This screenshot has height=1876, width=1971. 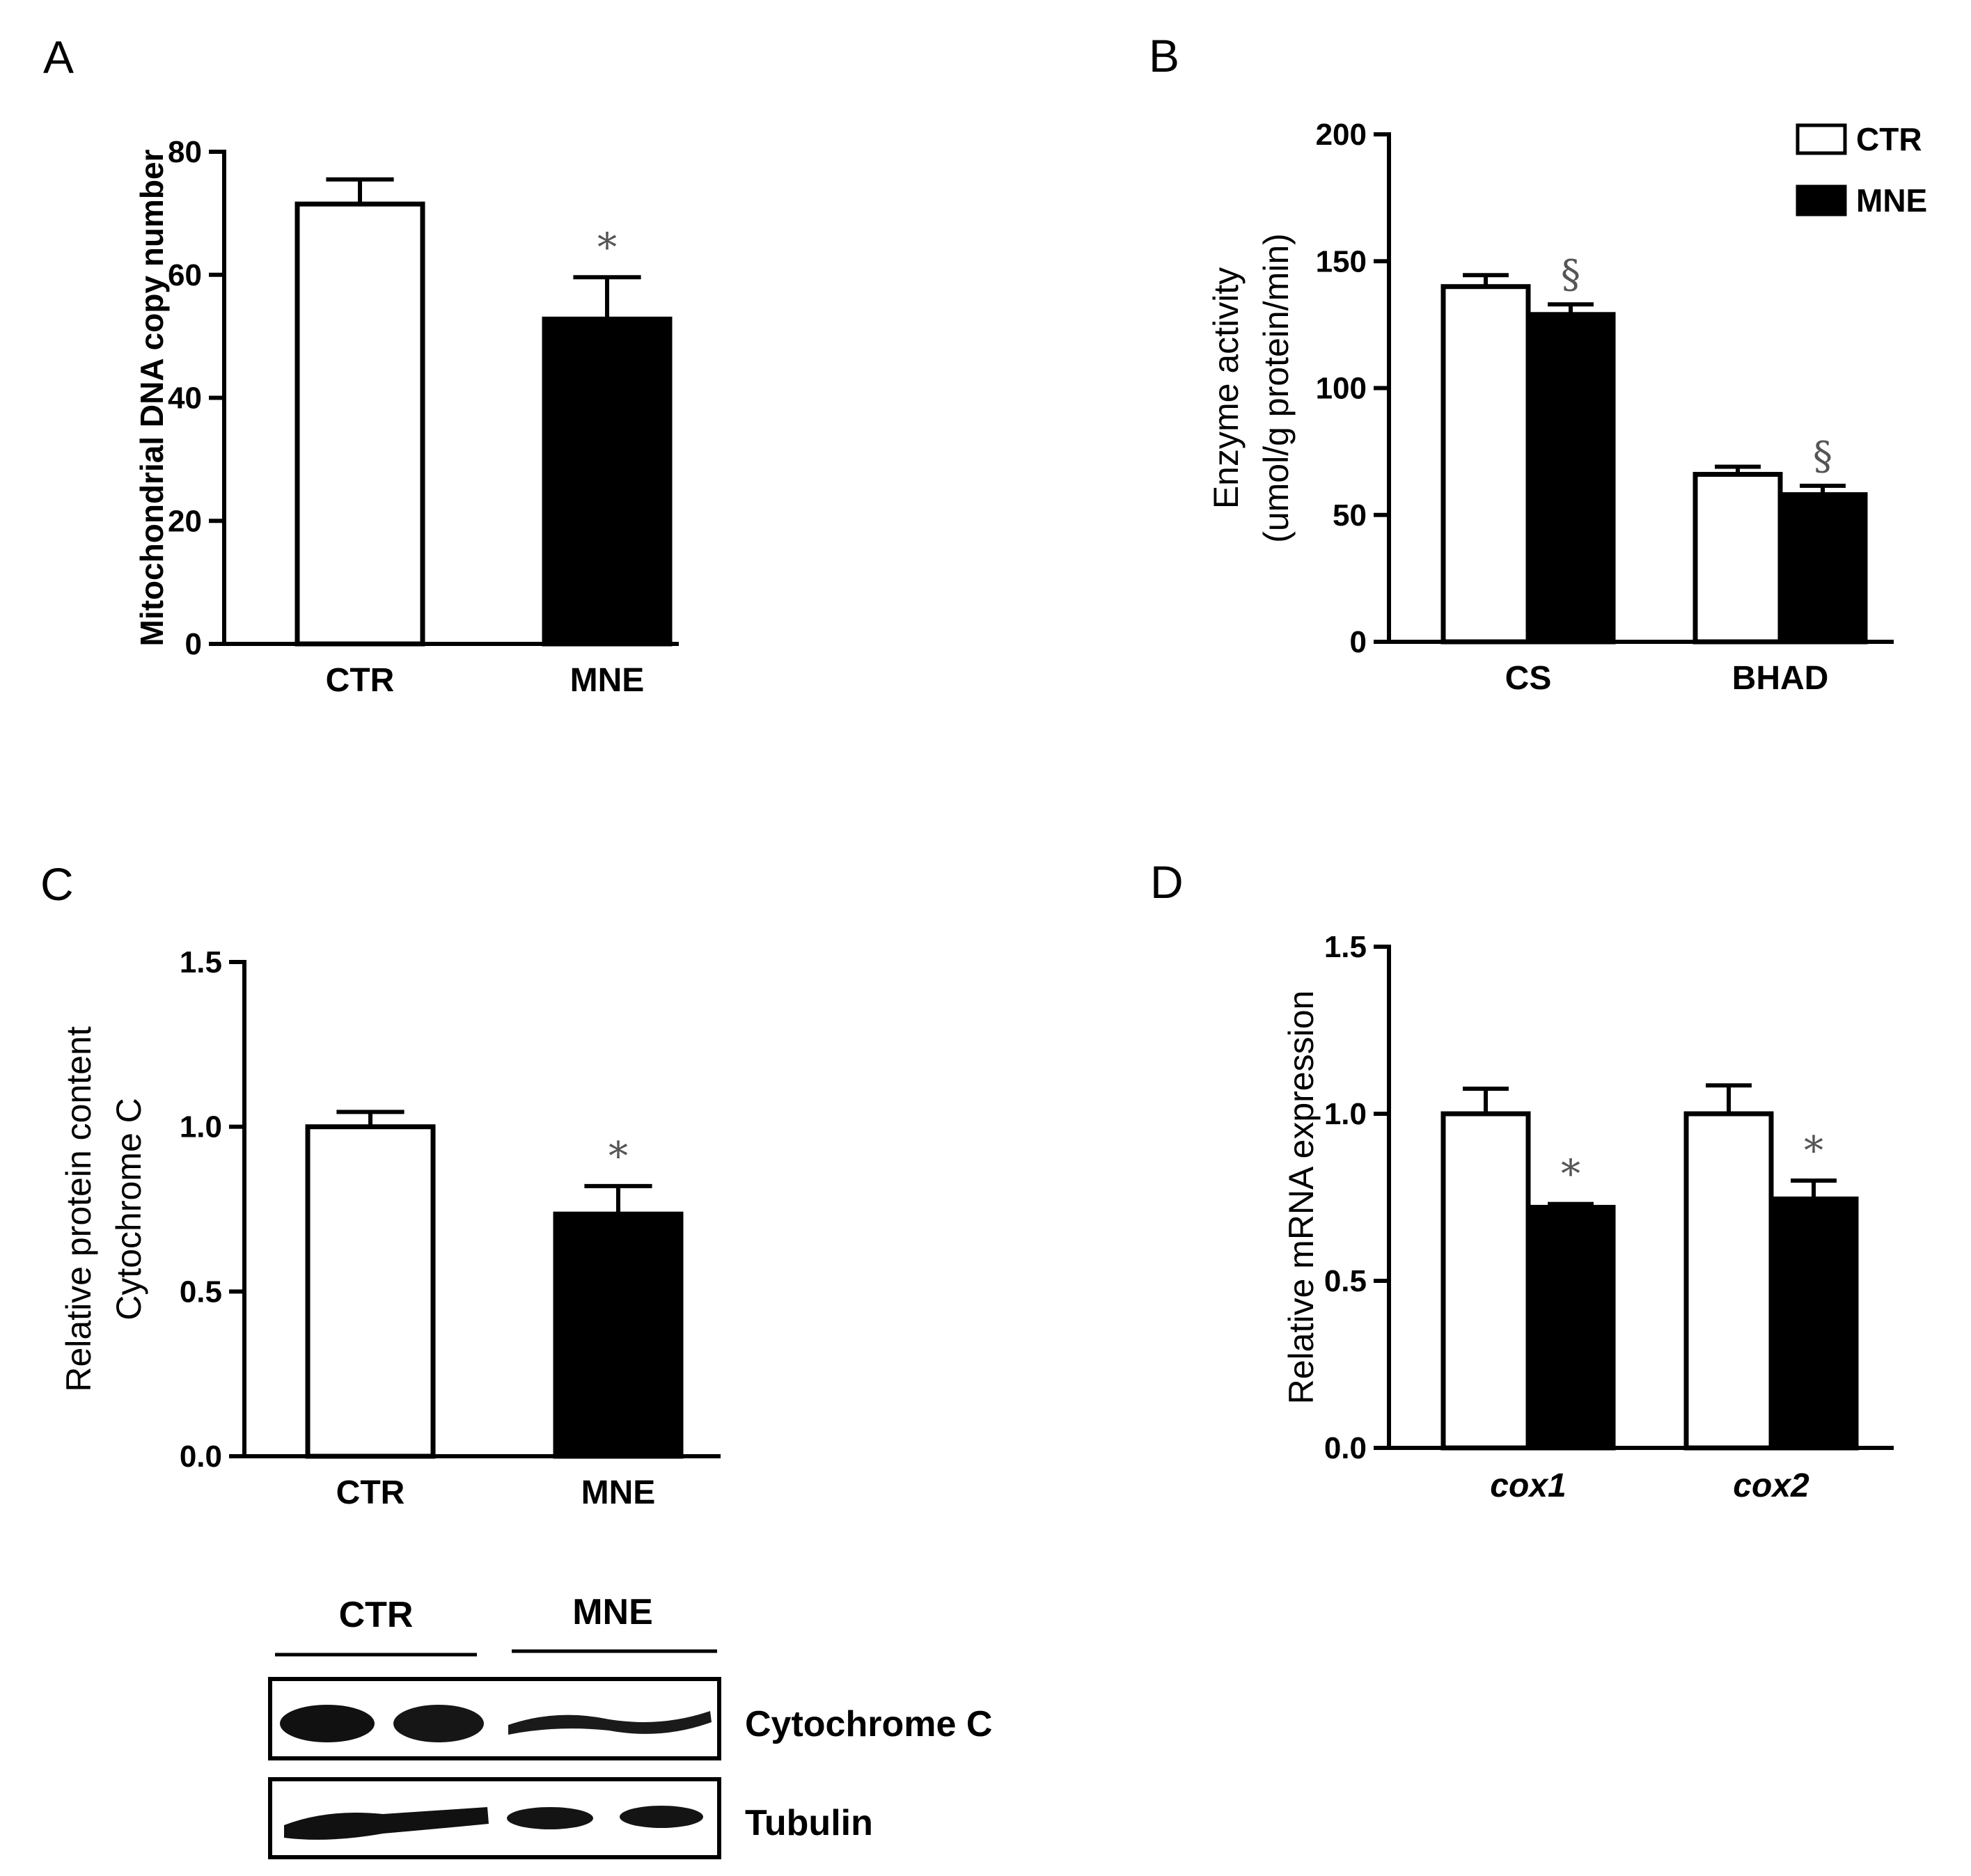 I want to click on y-axis-title: Cytochrome C, so click(x=128, y=1209).